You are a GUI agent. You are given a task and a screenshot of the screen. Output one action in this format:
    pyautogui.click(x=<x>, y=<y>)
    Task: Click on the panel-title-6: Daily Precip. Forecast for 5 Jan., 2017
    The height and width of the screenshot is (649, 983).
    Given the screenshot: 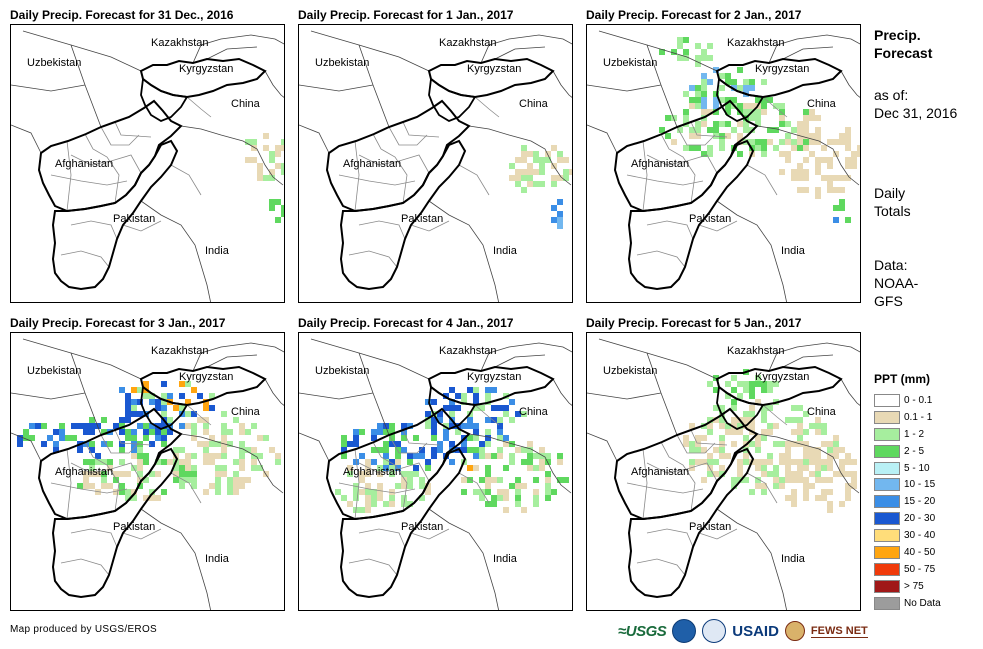 What is the action you would take?
    pyautogui.click(x=694, y=323)
    